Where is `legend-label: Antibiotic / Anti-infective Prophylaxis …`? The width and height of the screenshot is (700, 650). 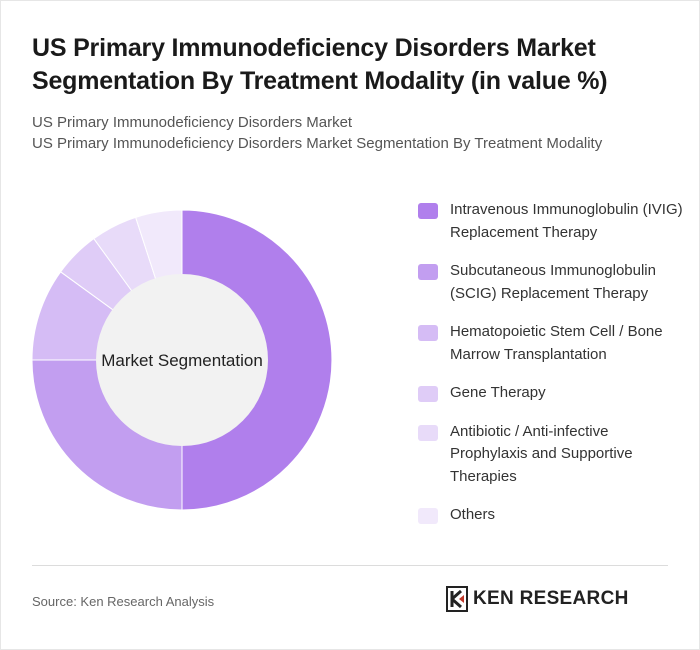 legend-label: Antibiotic / Anti-infective Prophylaxis … is located at coordinates (541, 453).